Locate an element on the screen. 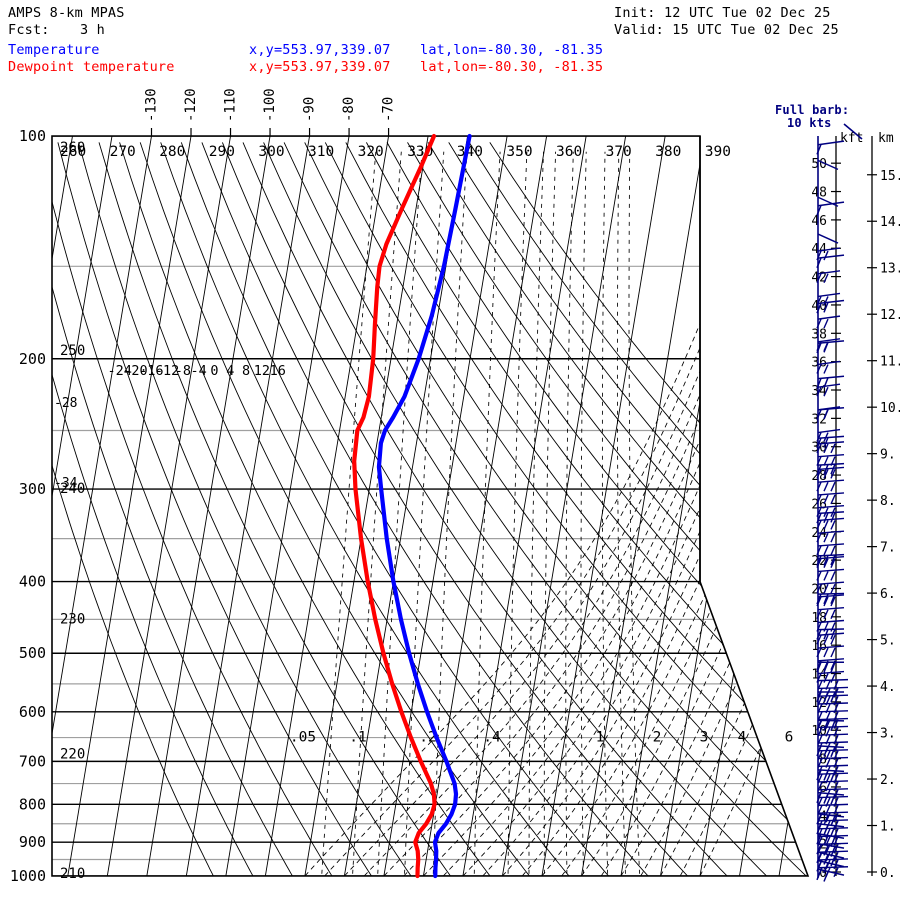 This screenshot has height=900, width=900. valid-time: Valid: 15 UTC Tue 02 Dec 25 is located at coordinates (726, 30).